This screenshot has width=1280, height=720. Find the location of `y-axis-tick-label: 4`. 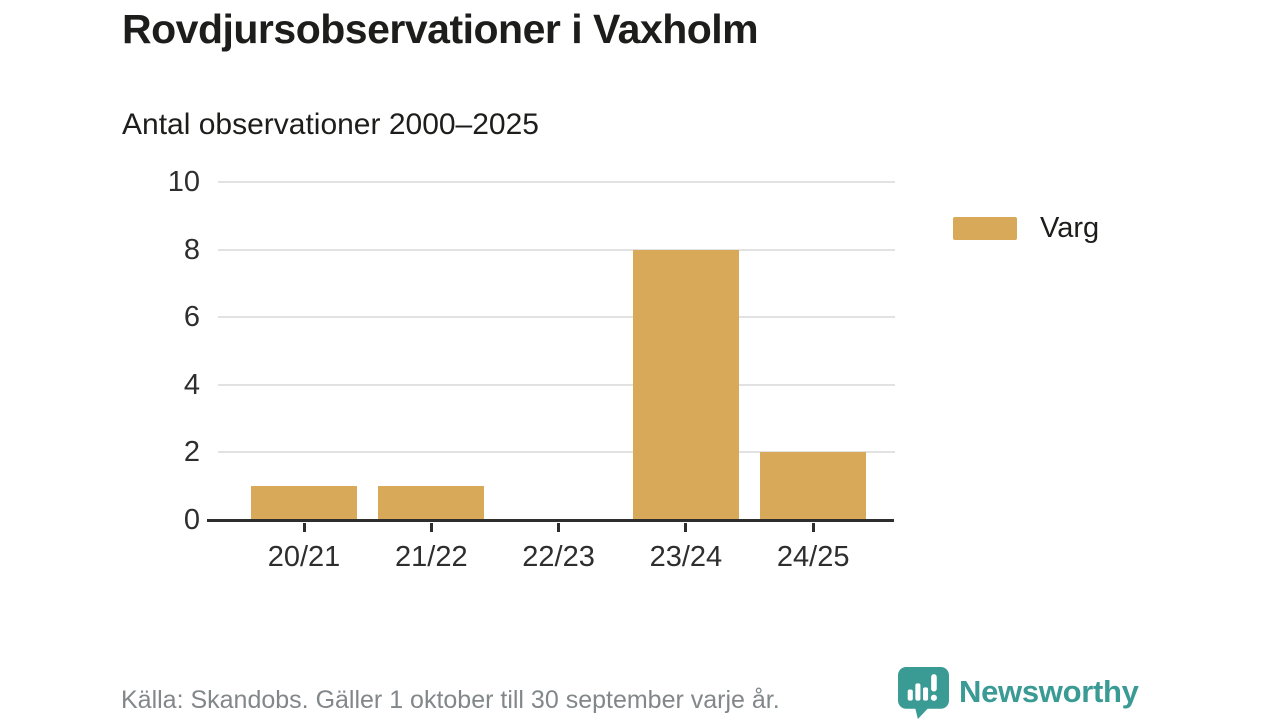

y-axis-tick-label: 4 is located at coordinates (191, 384).